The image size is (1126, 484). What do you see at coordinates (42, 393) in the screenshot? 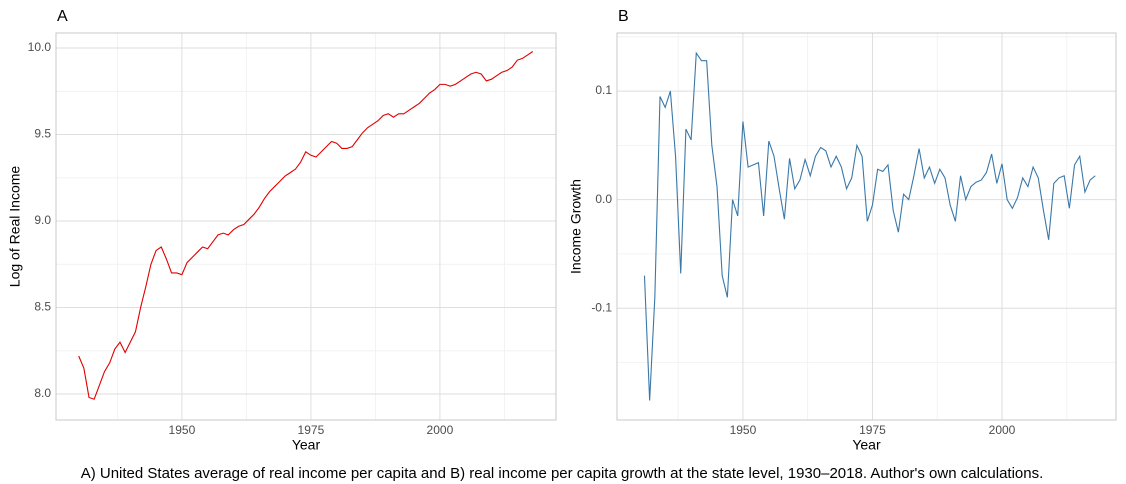
I see `y-tick-label: 8.0` at bounding box center [42, 393].